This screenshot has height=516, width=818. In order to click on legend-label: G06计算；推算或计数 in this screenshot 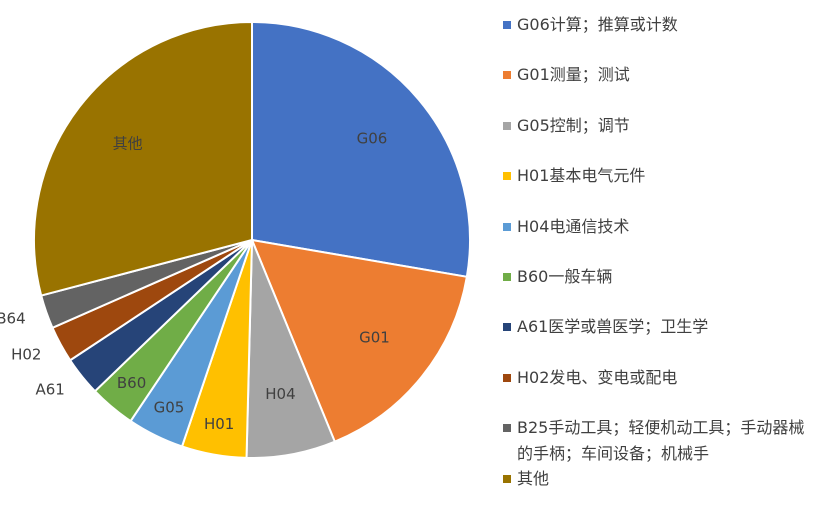, I will do `click(597, 24)`.